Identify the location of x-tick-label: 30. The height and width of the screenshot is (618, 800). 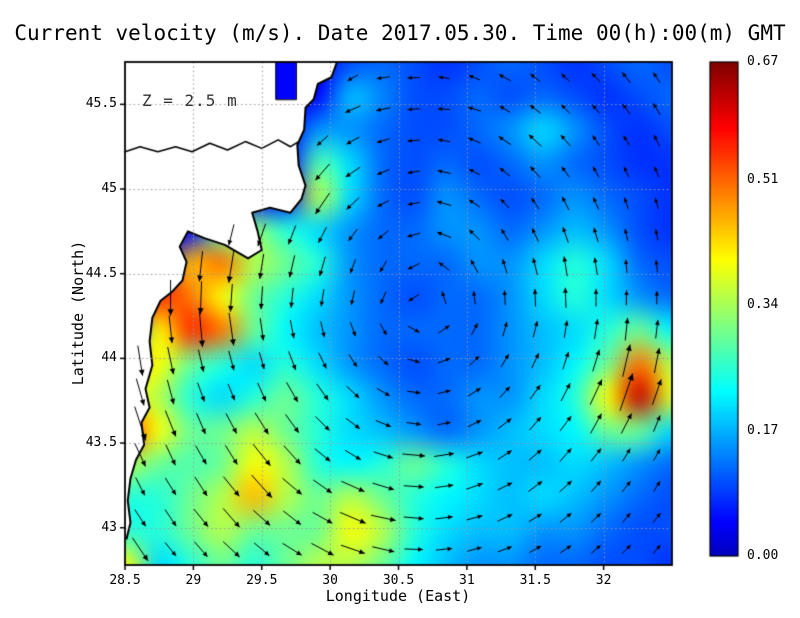
(330, 580).